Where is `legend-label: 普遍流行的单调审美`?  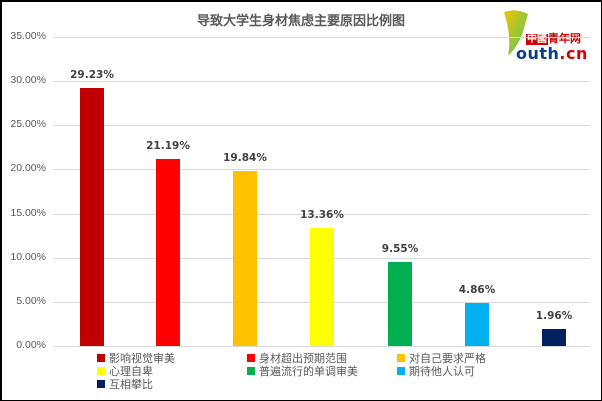
legend-label: 普遍流行的单调审美 is located at coordinates (308, 371).